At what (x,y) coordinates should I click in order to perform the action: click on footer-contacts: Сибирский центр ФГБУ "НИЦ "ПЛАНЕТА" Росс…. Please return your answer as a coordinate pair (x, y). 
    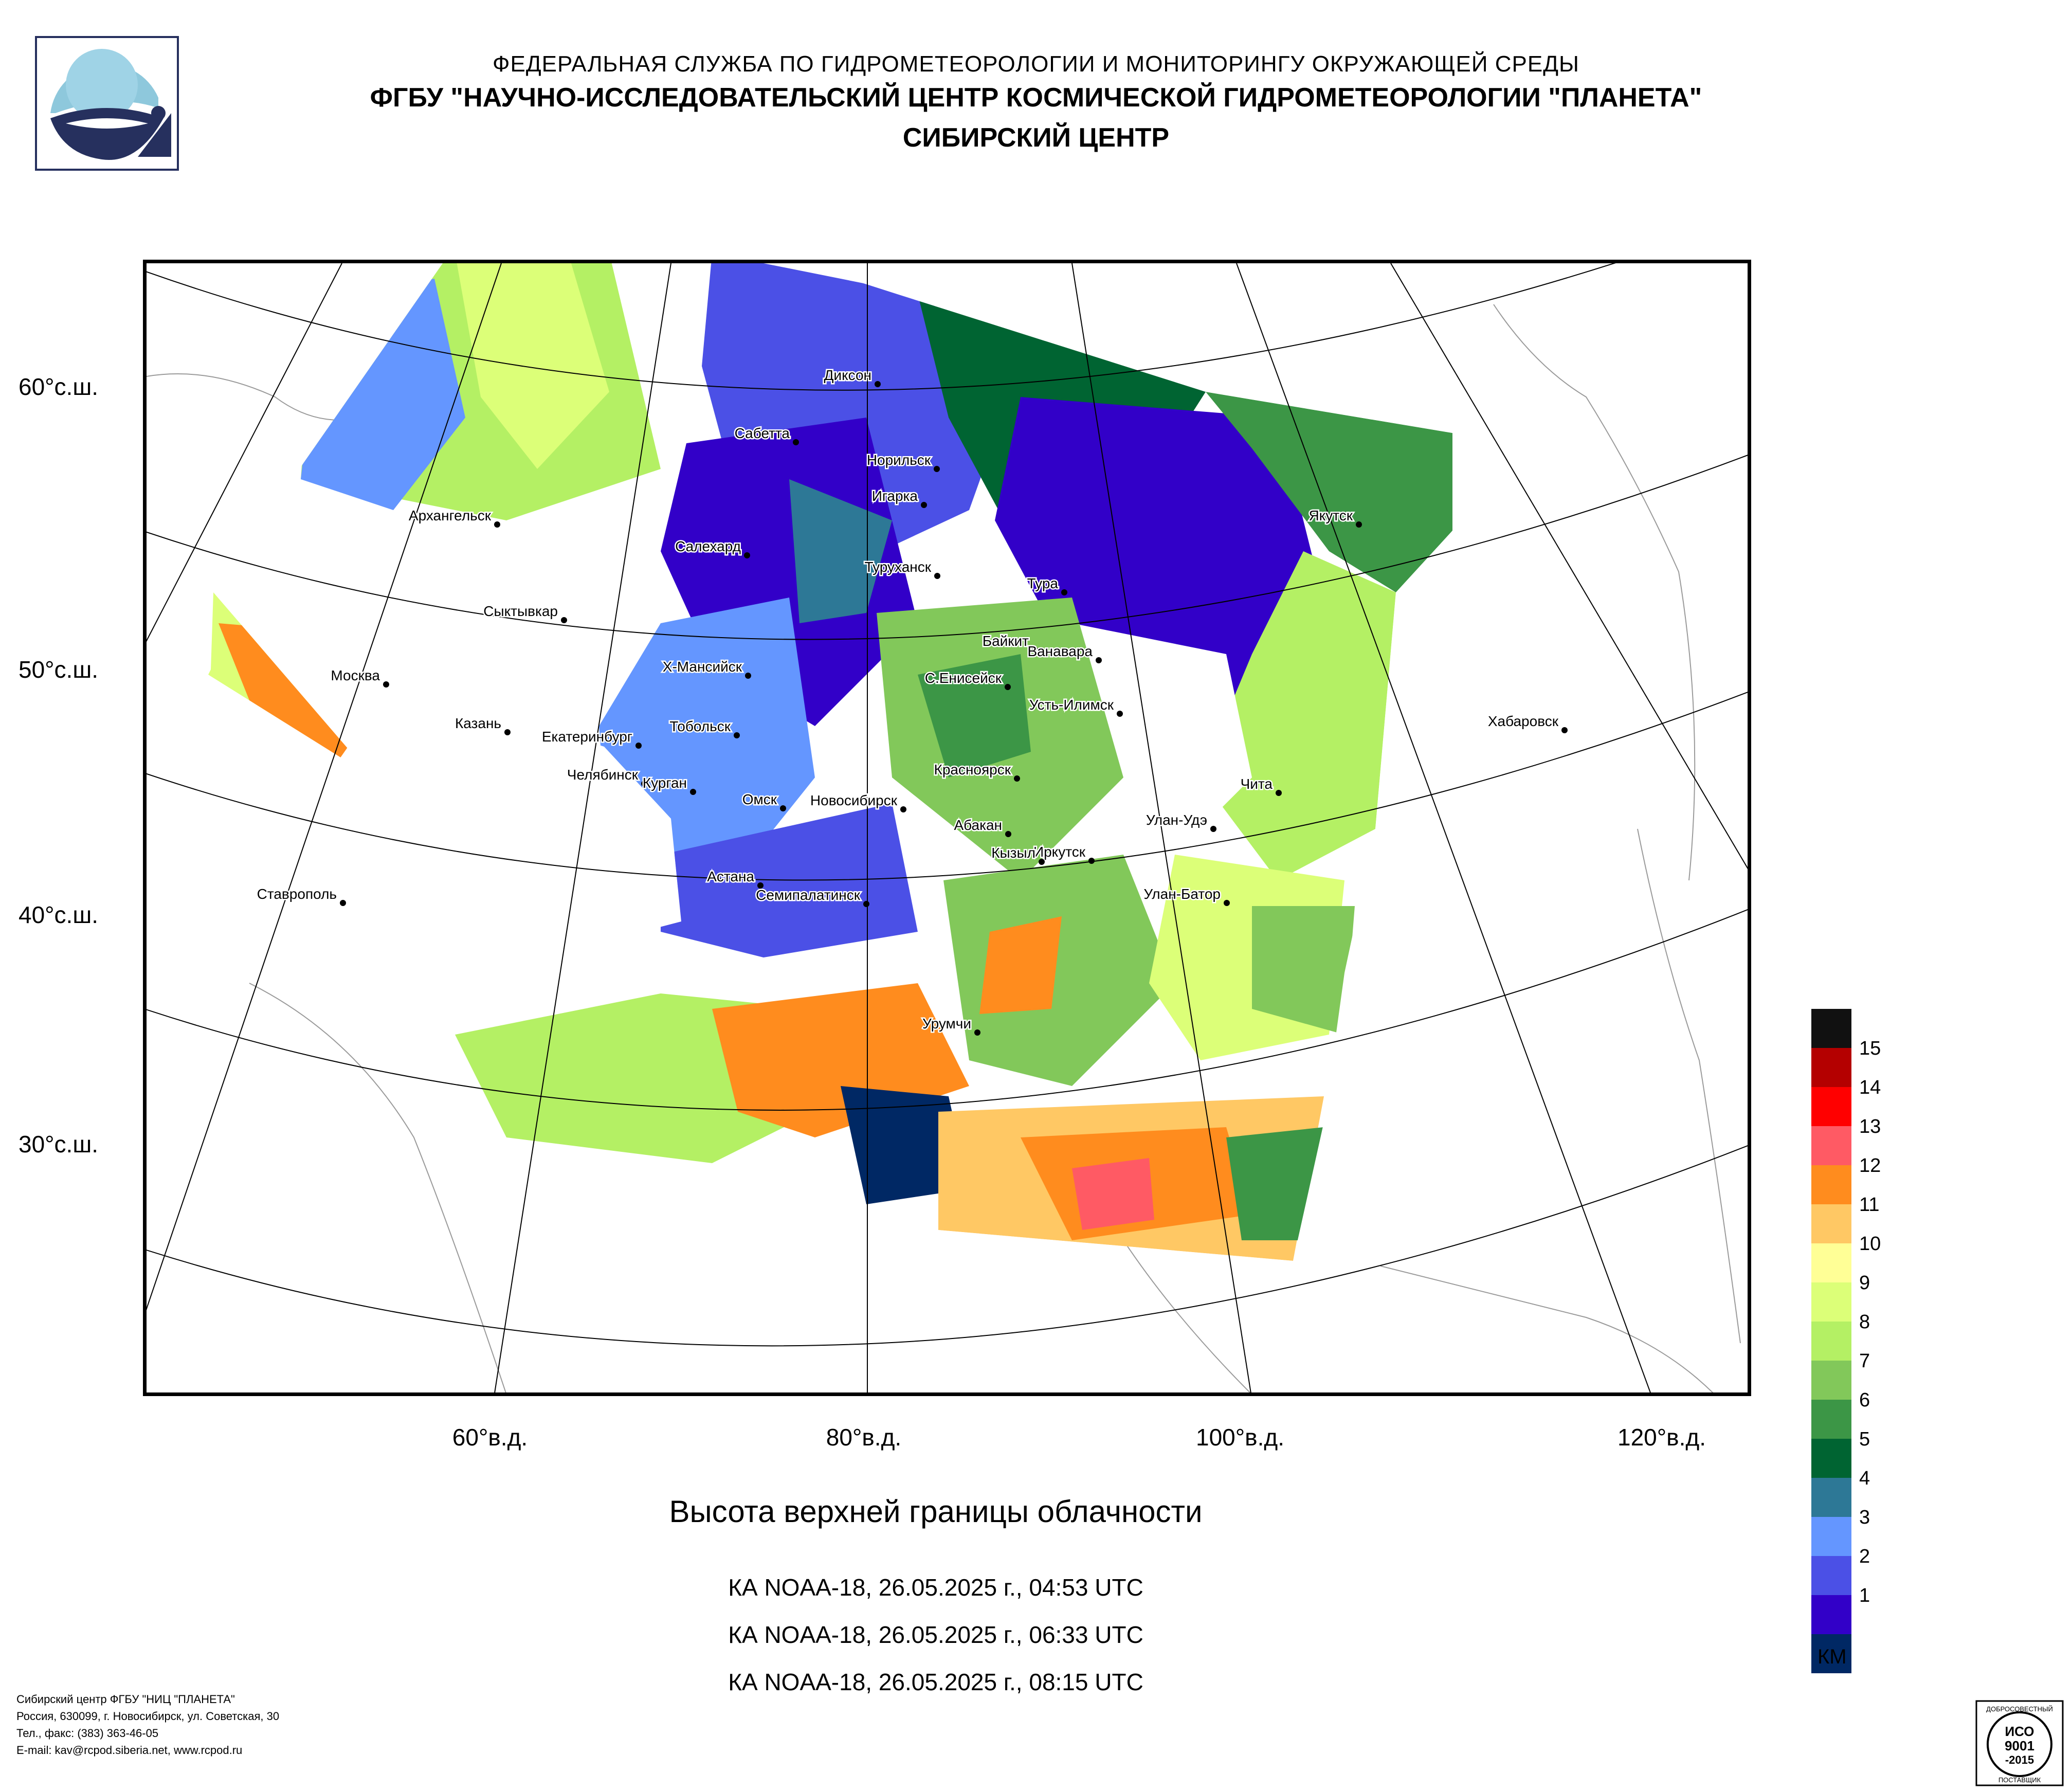
    Looking at the image, I should click on (147, 1725).